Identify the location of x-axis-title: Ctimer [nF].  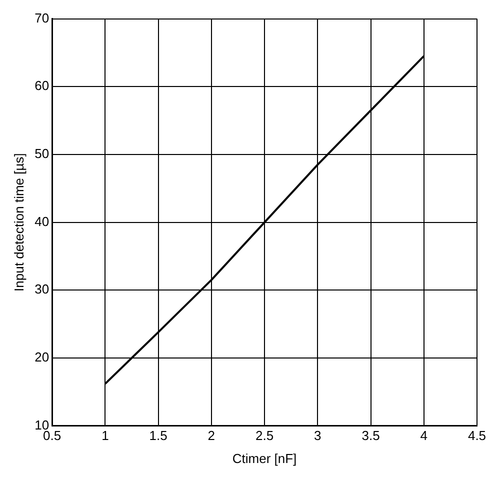
(264, 458).